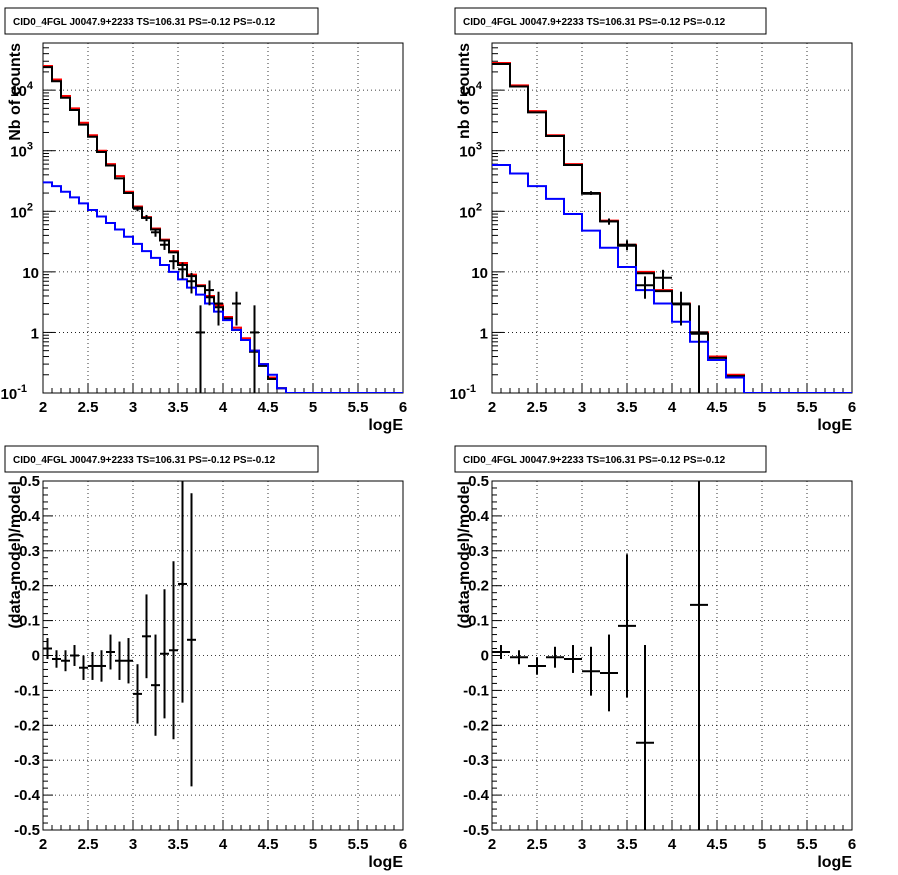 The height and width of the screenshot is (875, 898). Describe the element at coordinates (476, 795) in the screenshot. I see `y-tick-label: -0.4` at that location.